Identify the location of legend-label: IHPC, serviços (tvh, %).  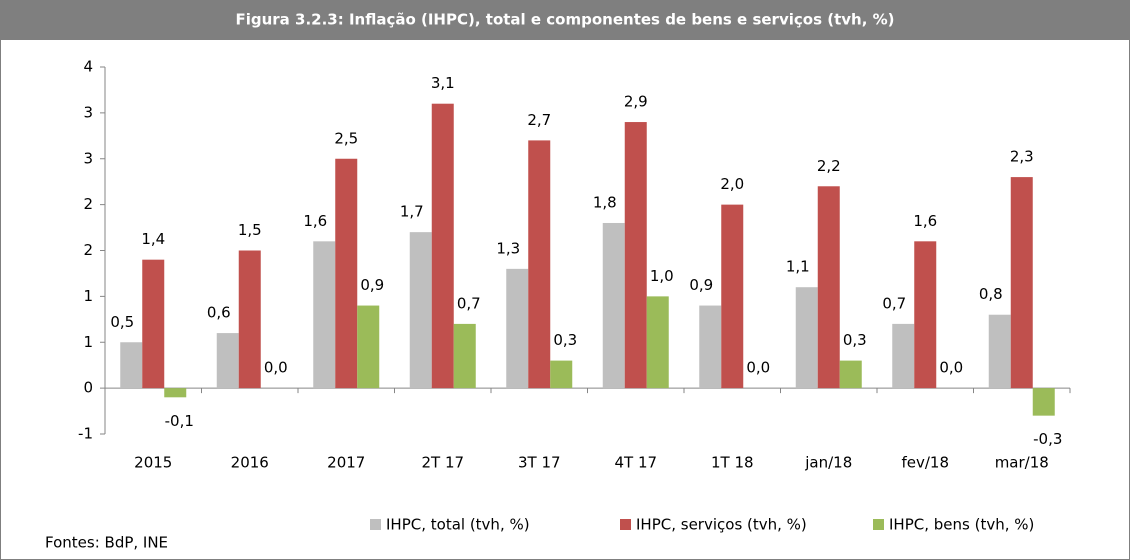
(721, 525).